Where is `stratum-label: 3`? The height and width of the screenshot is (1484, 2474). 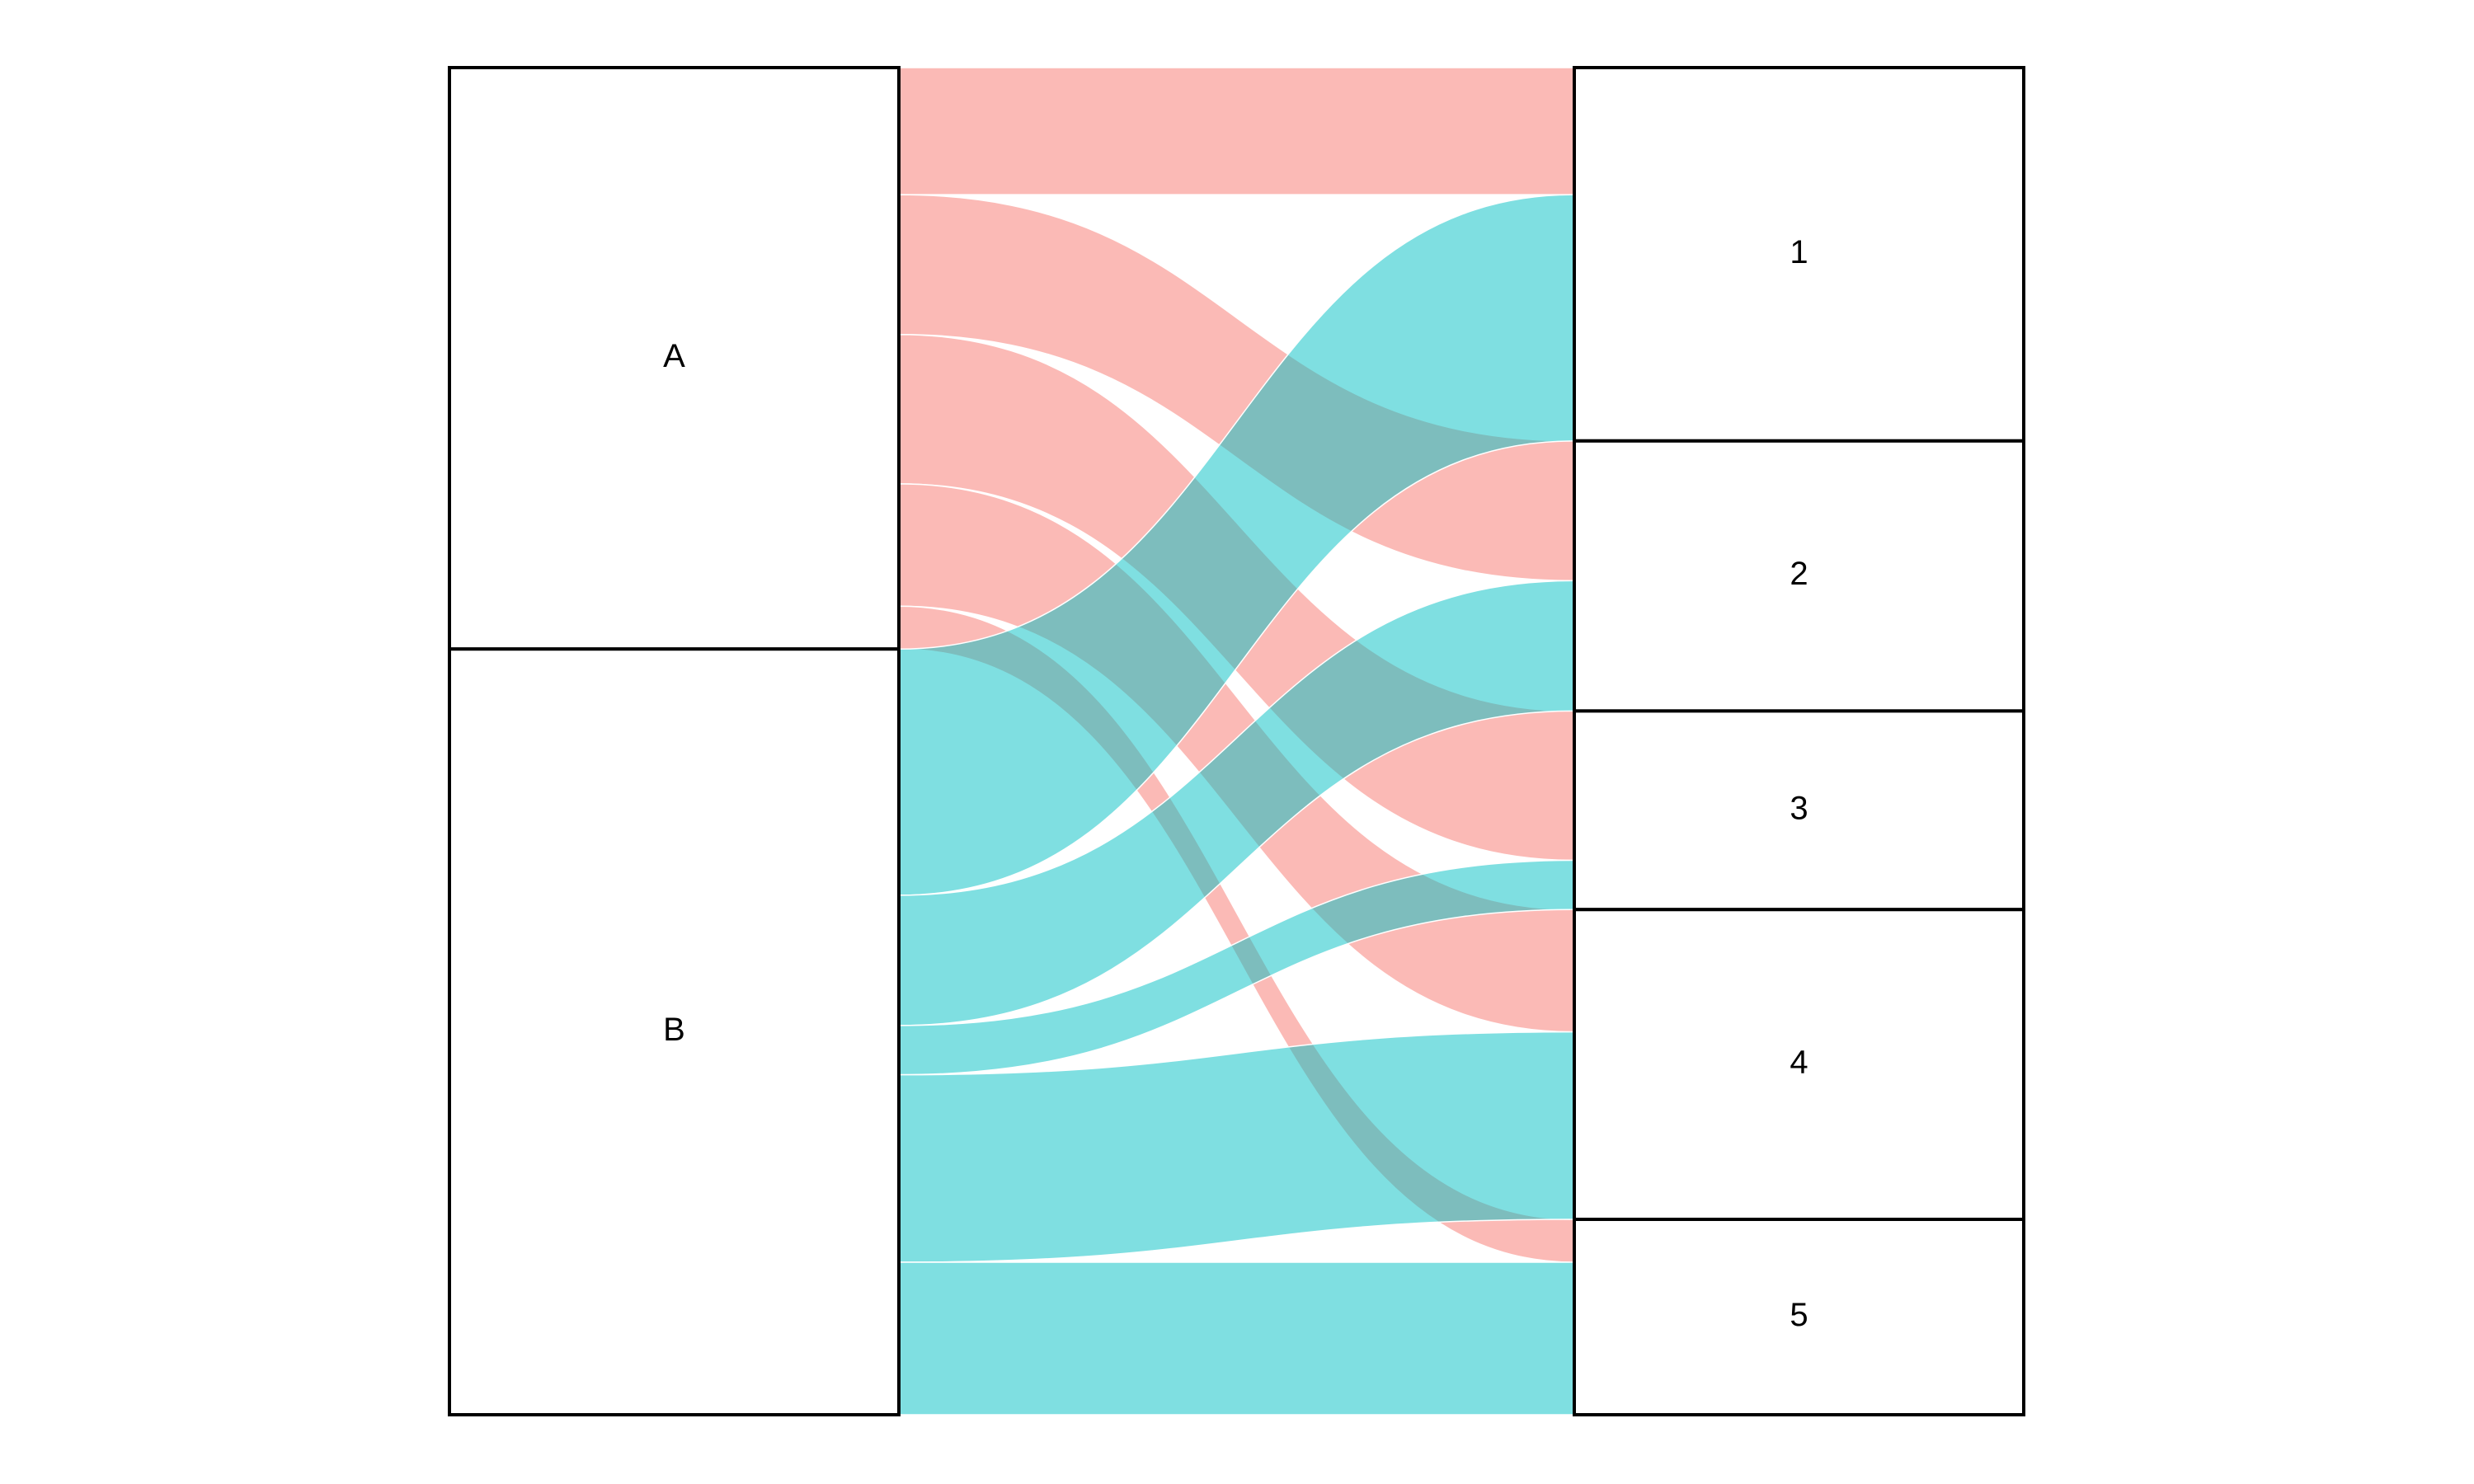
stratum-label: 3 is located at coordinates (1799, 808).